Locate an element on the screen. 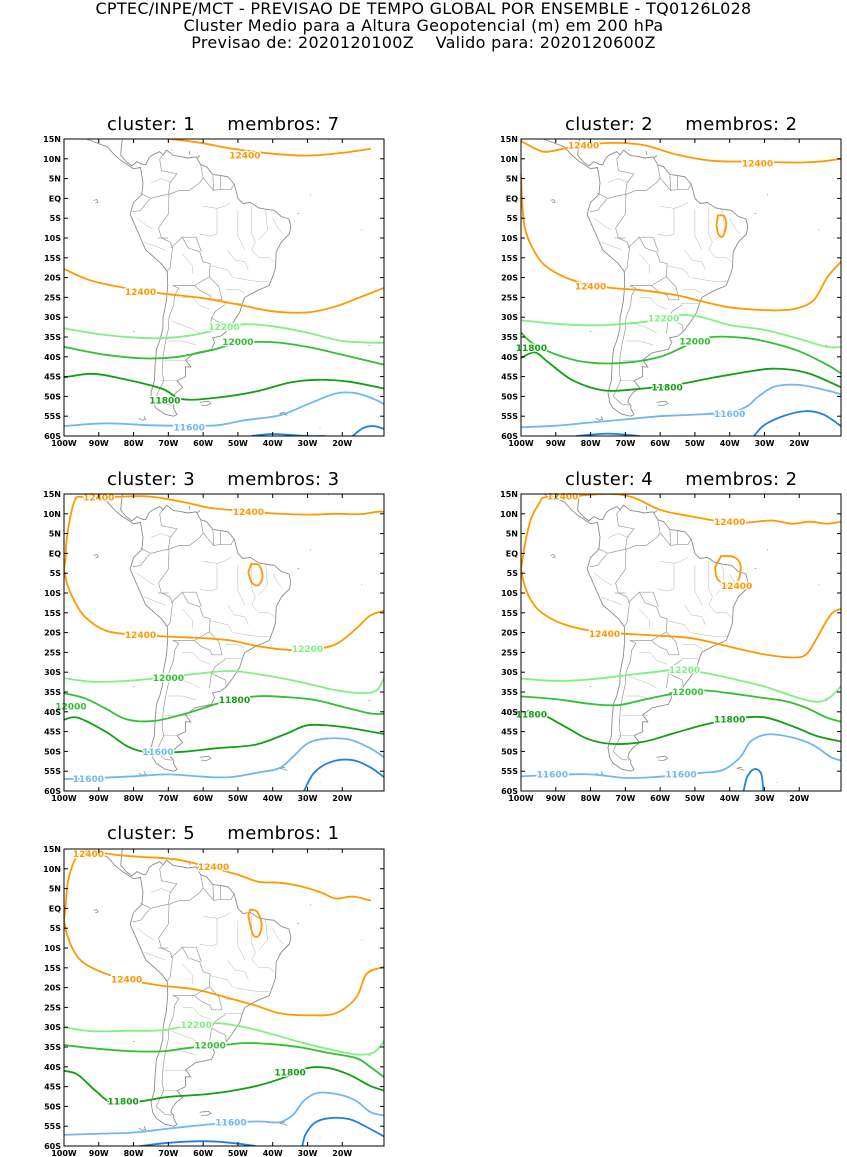  lon-label: 70W is located at coordinates (168, 798).